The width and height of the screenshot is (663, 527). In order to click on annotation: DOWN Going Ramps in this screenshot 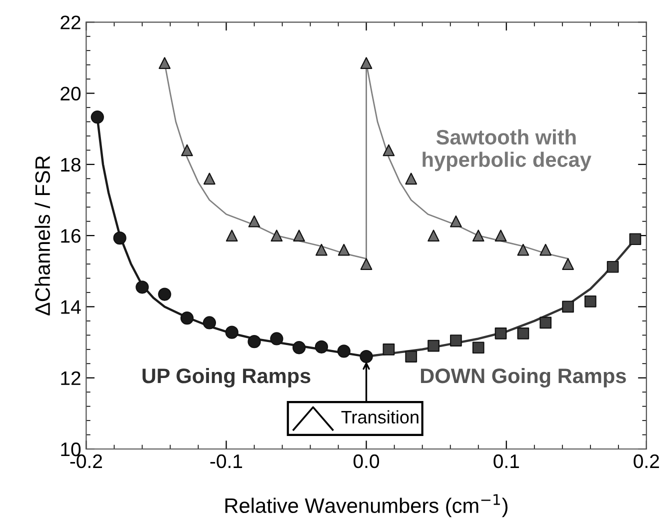, I will do `click(523, 378)`.